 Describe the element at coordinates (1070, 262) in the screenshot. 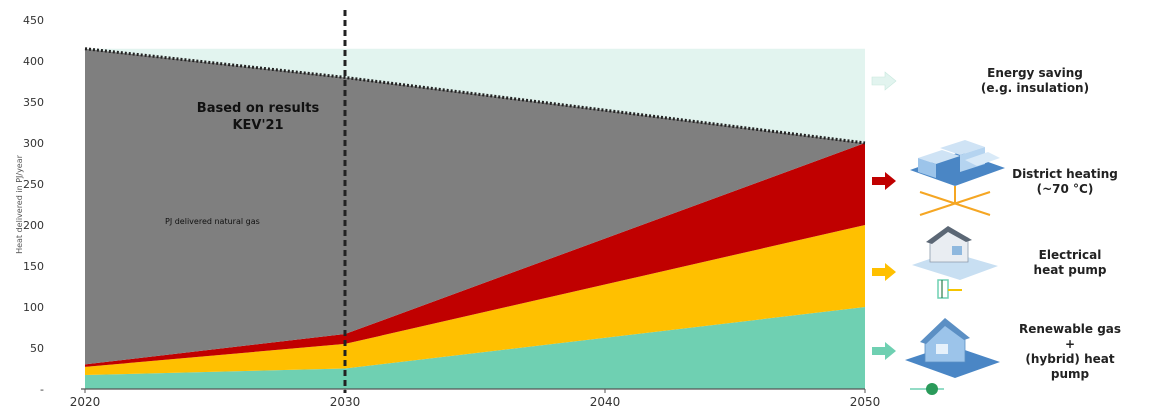

I see `legend-label-electrical-heat-pump: Electrical heat pump` at that location.